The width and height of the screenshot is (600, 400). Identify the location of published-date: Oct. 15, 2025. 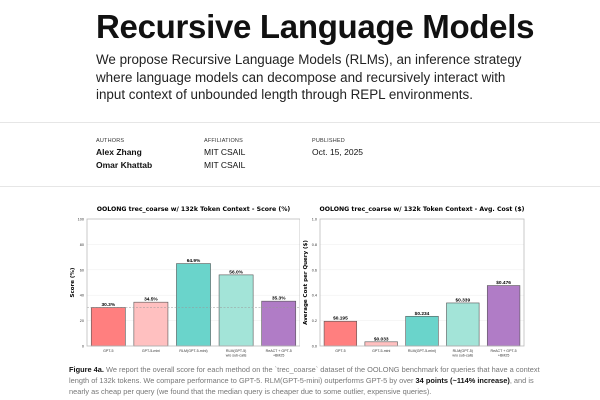
(338, 152).